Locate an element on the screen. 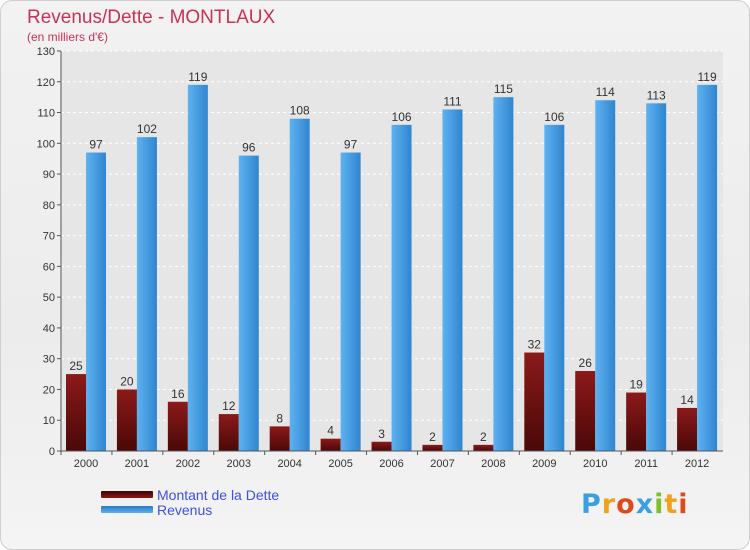  data-label: 14 is located at coordinates (687, 400).